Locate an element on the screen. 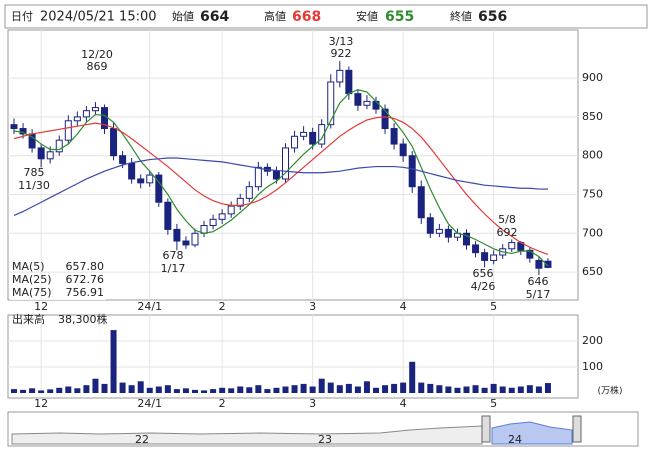 This screenshot has width=653, height=470. navigator-label: 23 is located at coordinates (325, 439).